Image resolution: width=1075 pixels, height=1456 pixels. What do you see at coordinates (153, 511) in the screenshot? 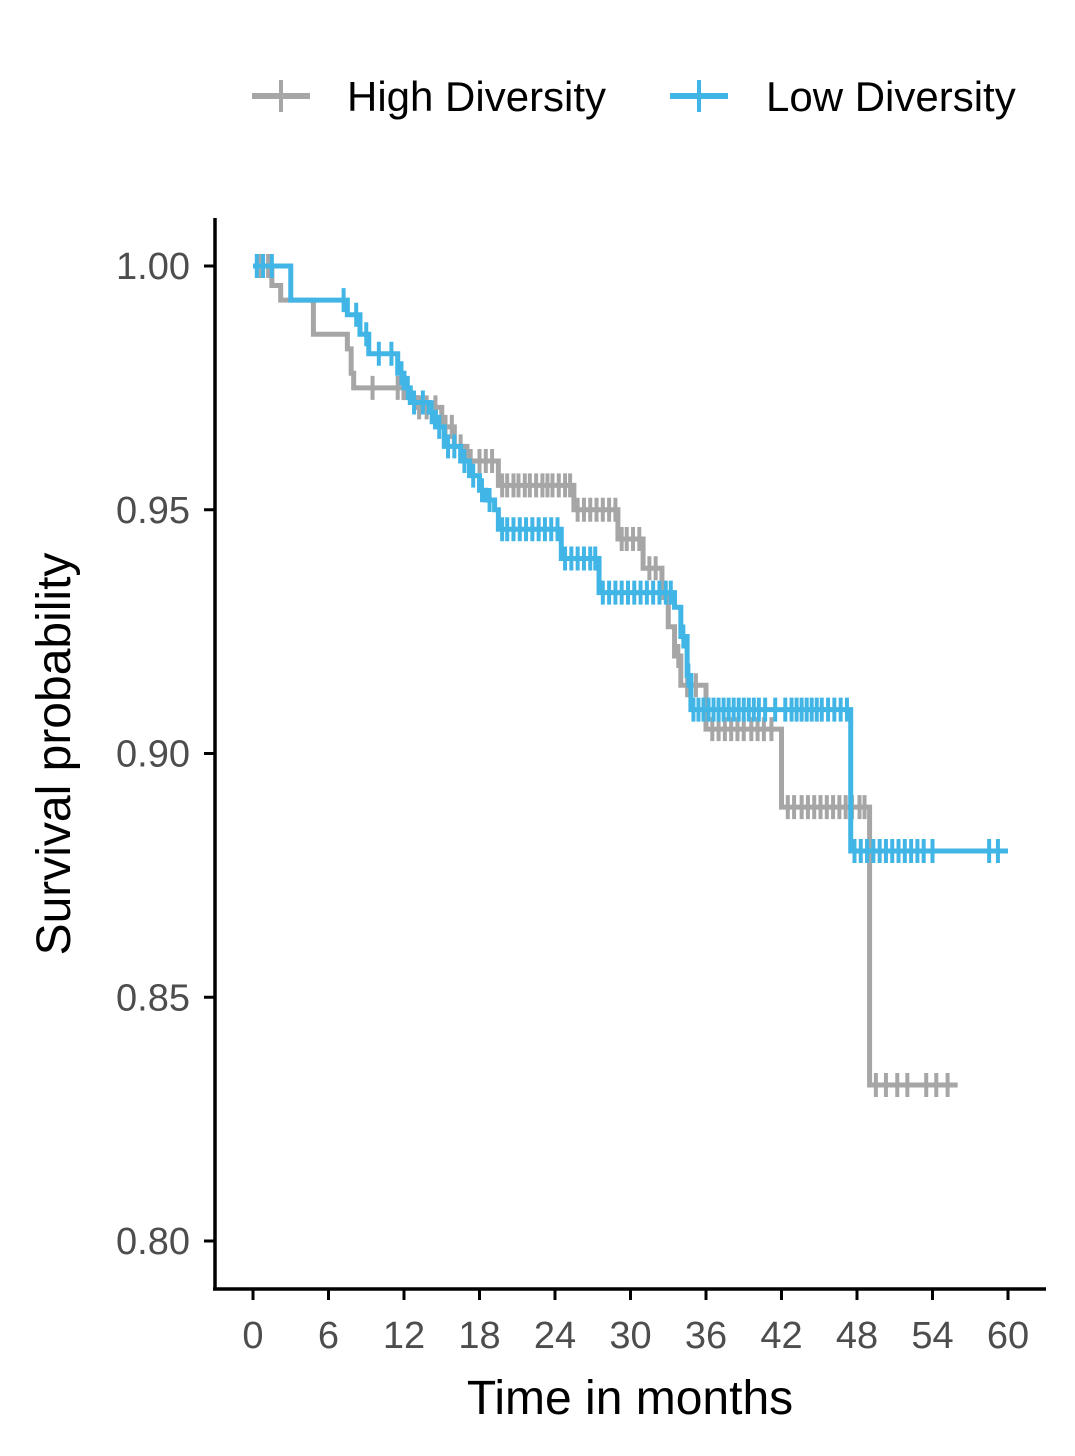
I see `y-tick-label: 0.95` at bounding box center [153, 511].